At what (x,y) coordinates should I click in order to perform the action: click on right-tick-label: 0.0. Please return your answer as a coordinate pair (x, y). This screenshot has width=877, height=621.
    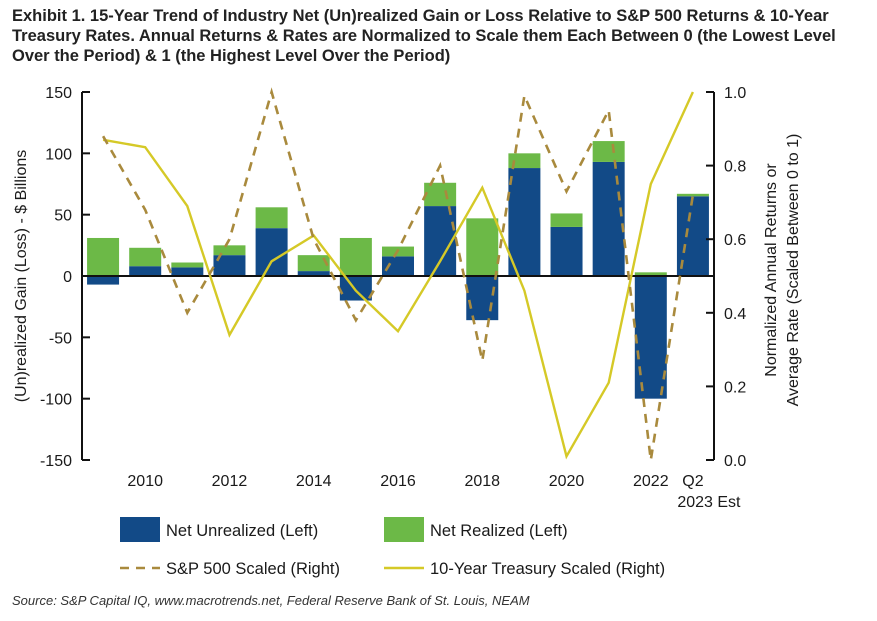
    Looking at the image, I should click on (735, 461).